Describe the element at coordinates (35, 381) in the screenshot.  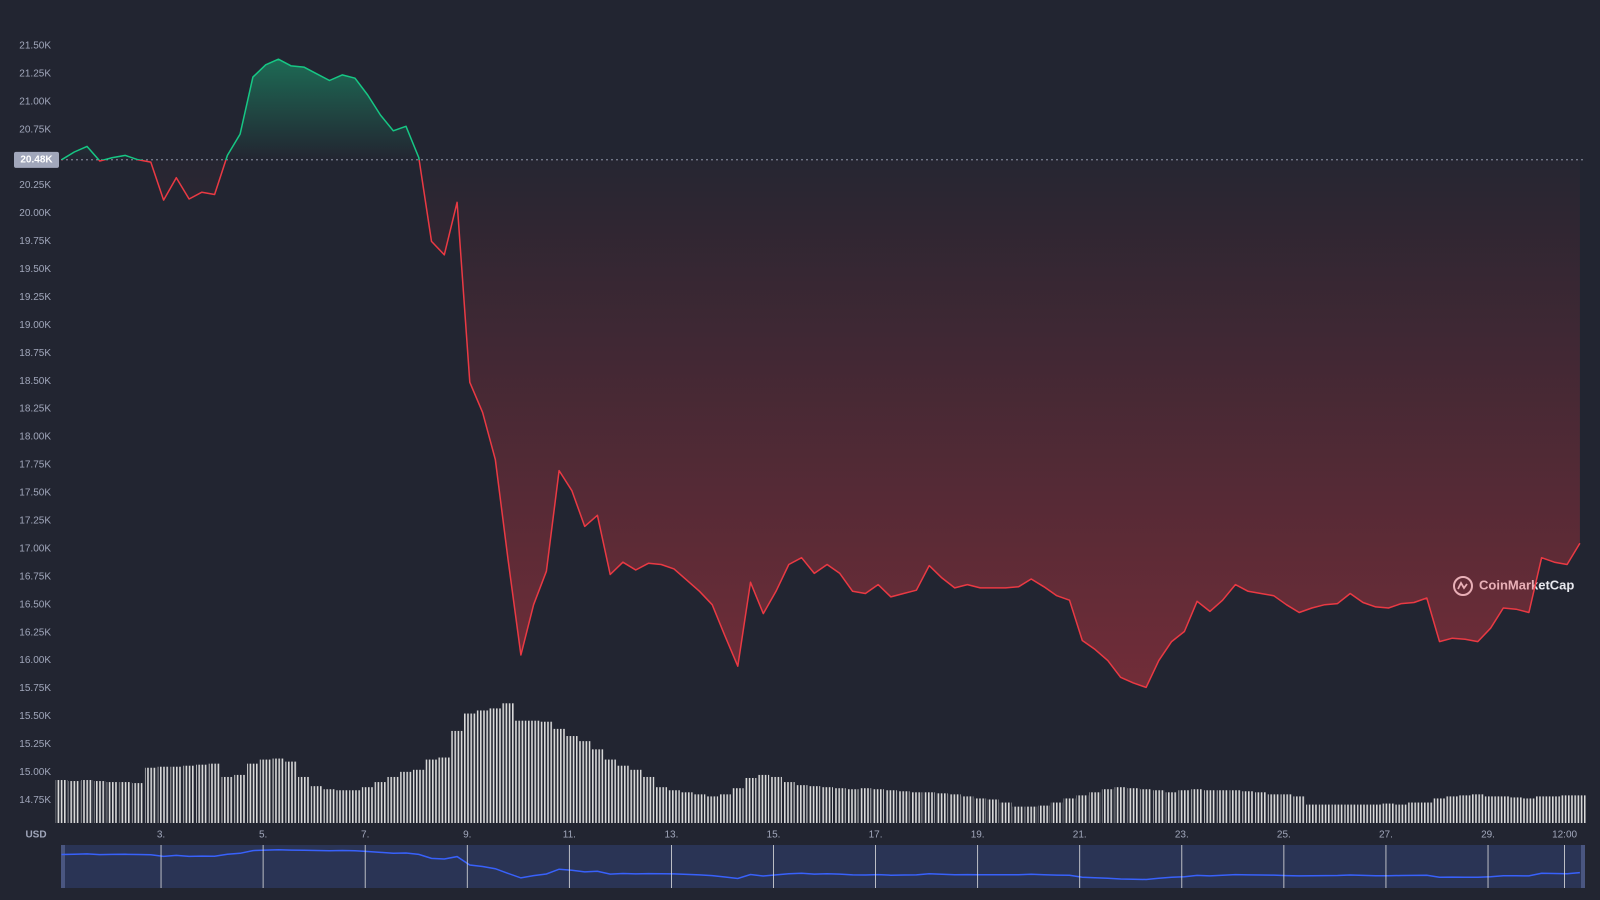
I see `y-tick-label: 18.50K` at that location.